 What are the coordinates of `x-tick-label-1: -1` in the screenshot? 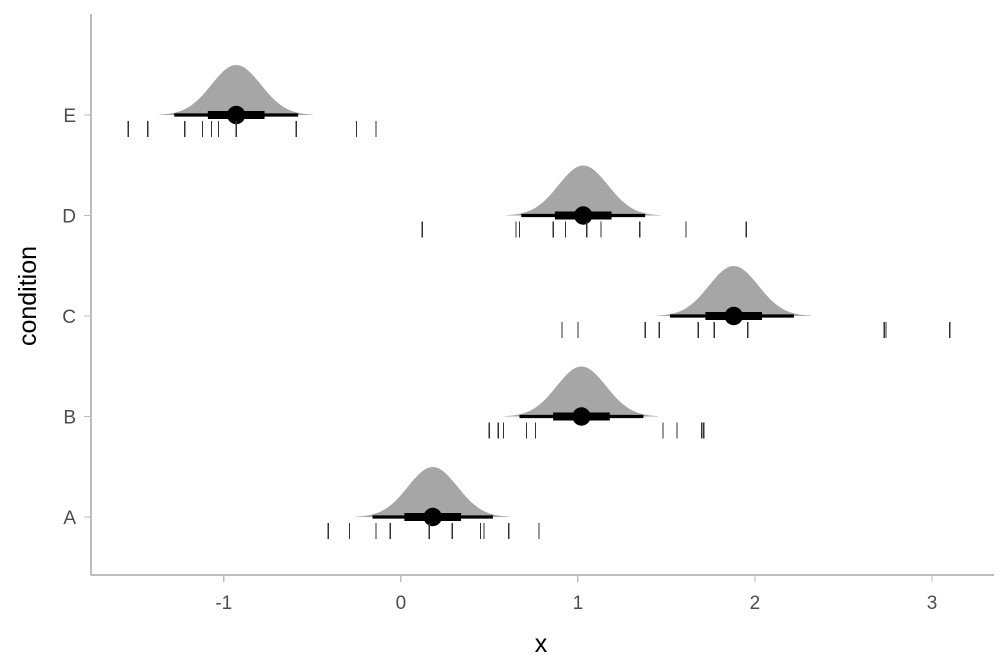 It's located at (223, 603).